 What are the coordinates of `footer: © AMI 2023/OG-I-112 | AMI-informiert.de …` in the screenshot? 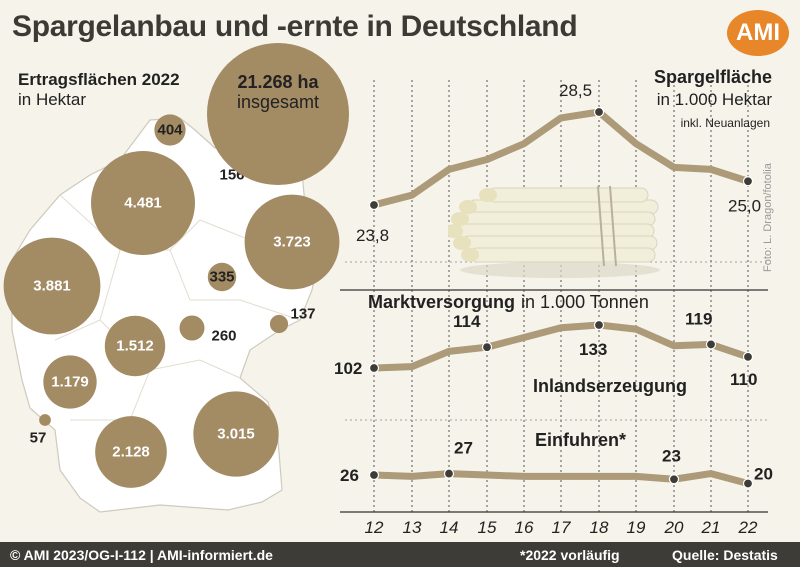 It's located at (400, 554).